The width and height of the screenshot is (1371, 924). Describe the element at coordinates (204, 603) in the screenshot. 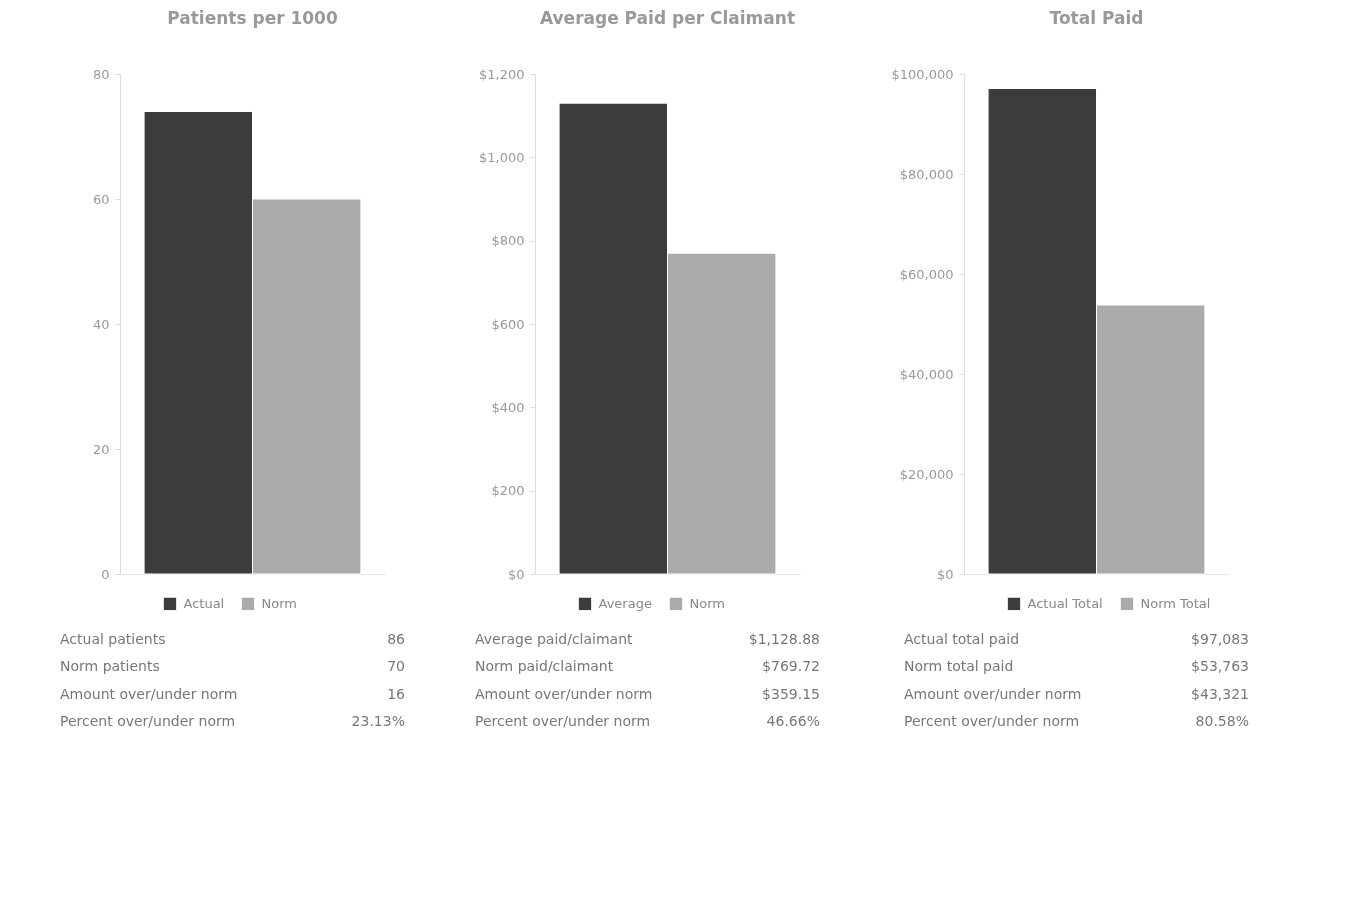

I see `legend-label: Actual` at that location.